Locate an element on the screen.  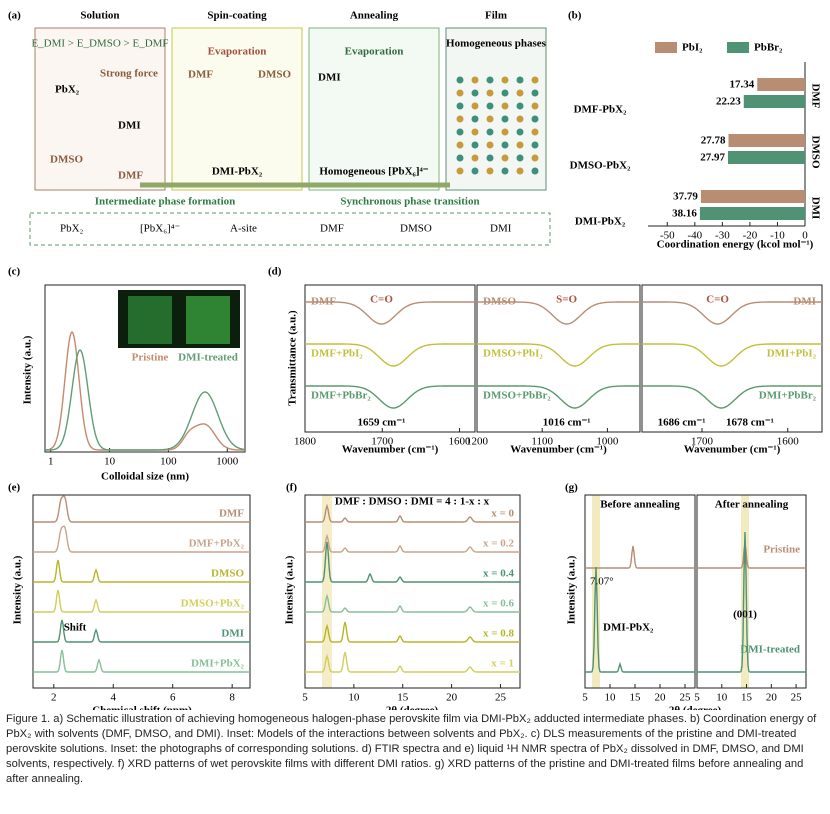
trace-label: x = 0.8 is located at coordinates (499, 634).